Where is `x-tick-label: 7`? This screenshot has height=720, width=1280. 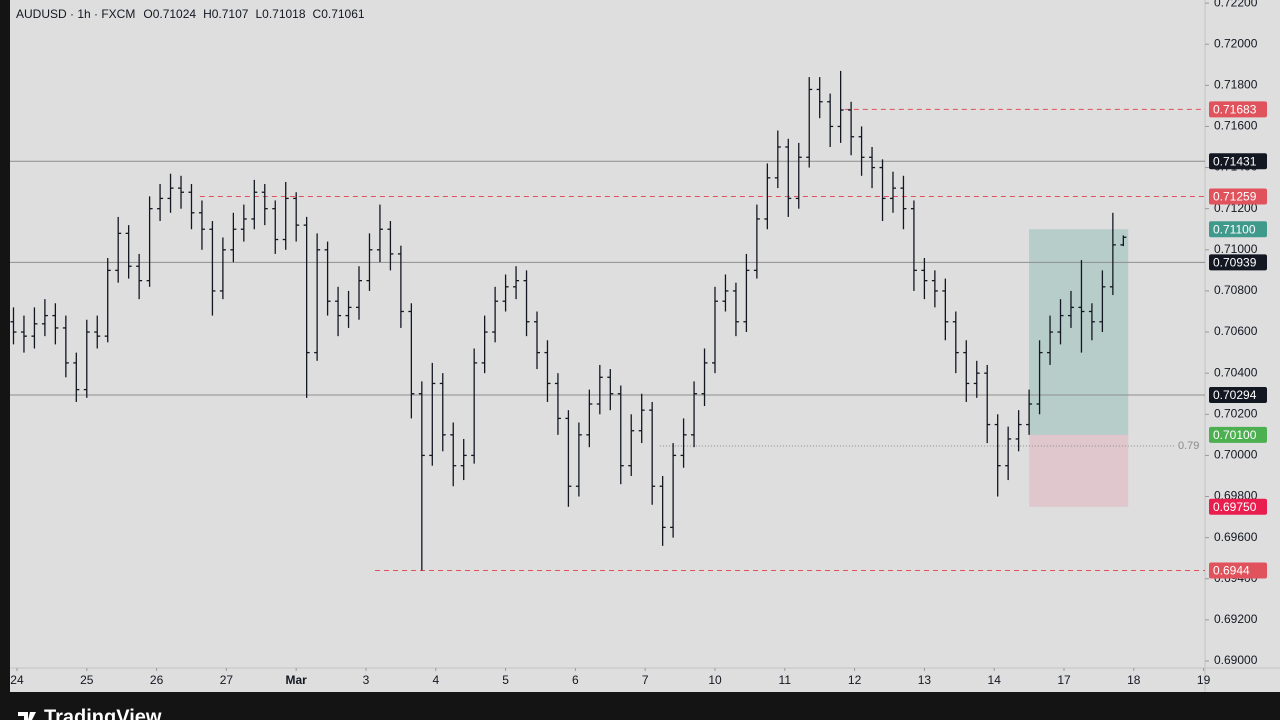
x-tick-label: 7 is located at coordinates (645, 680).